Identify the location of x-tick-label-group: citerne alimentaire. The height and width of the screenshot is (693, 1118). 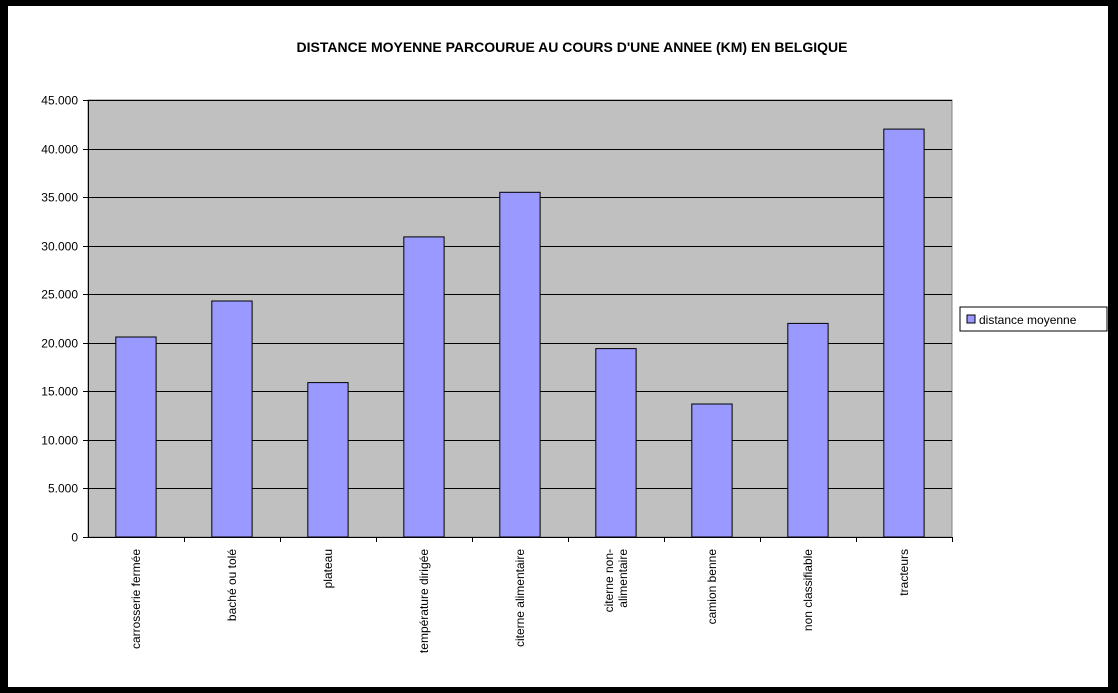
(520, 598).